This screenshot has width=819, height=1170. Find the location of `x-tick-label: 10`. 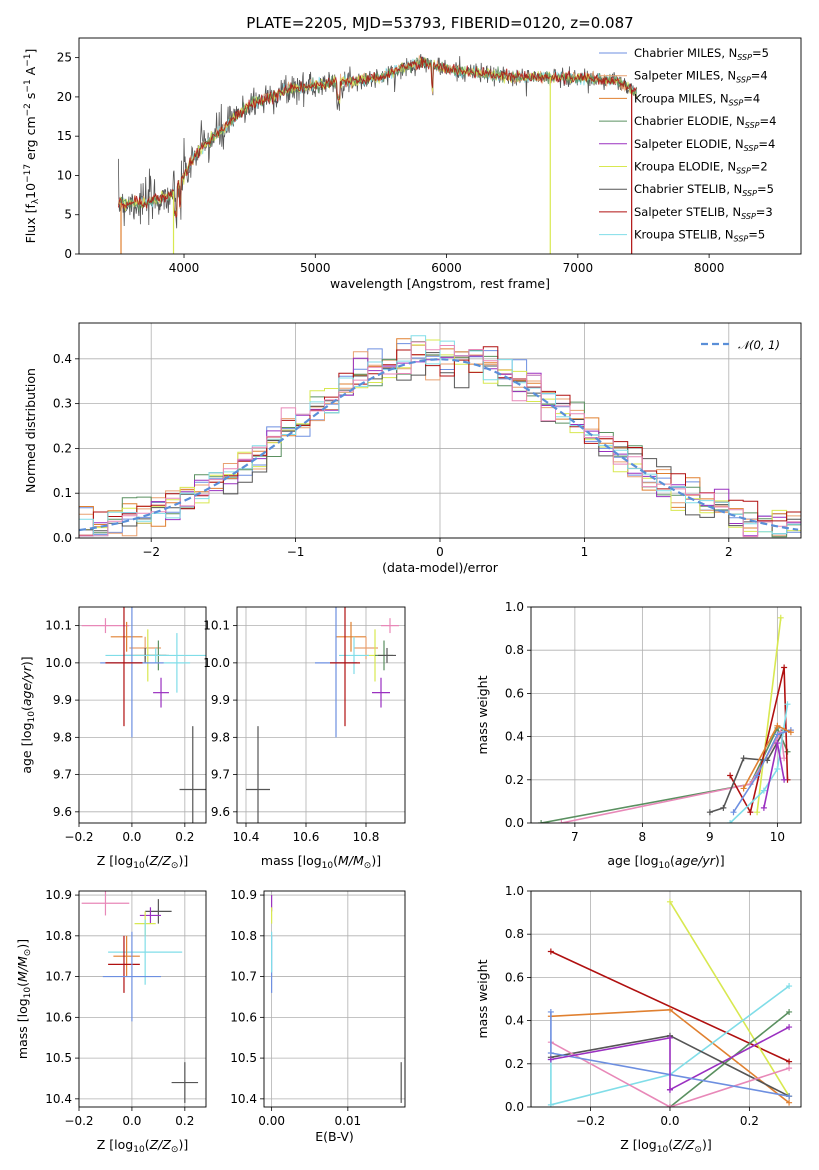

x-tick-label: 10 is located at coordinates (777, 837).